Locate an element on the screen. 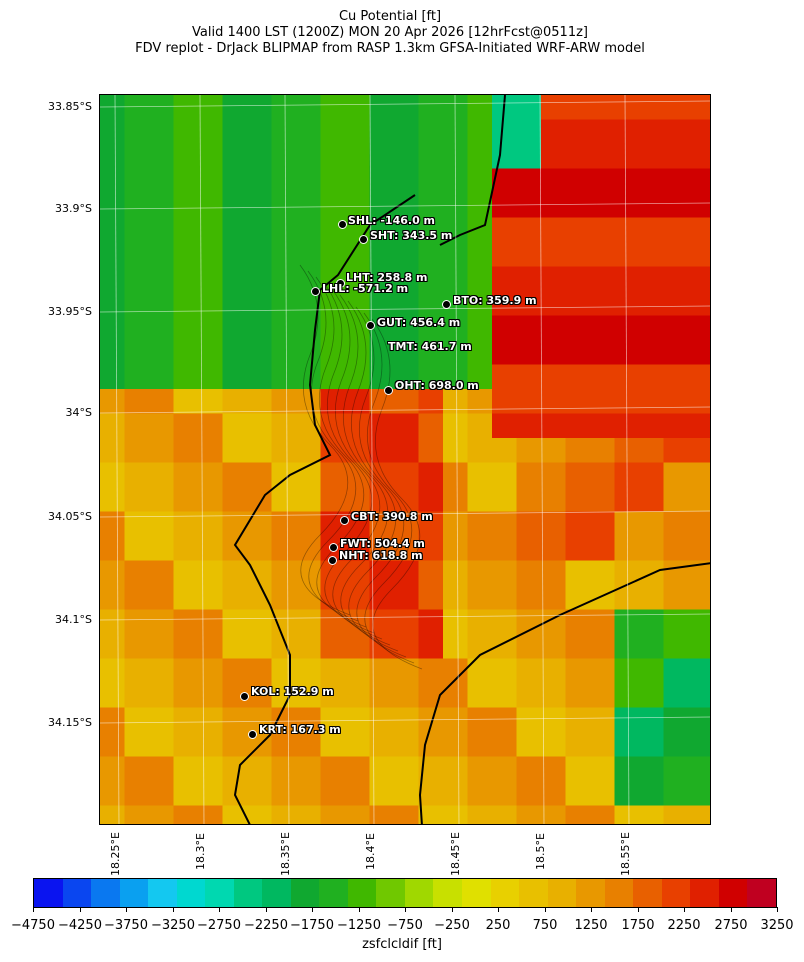 The width and height of the screenshot is (804, 962). lon-label: 18.5°E is located at coordinates (540, 851).